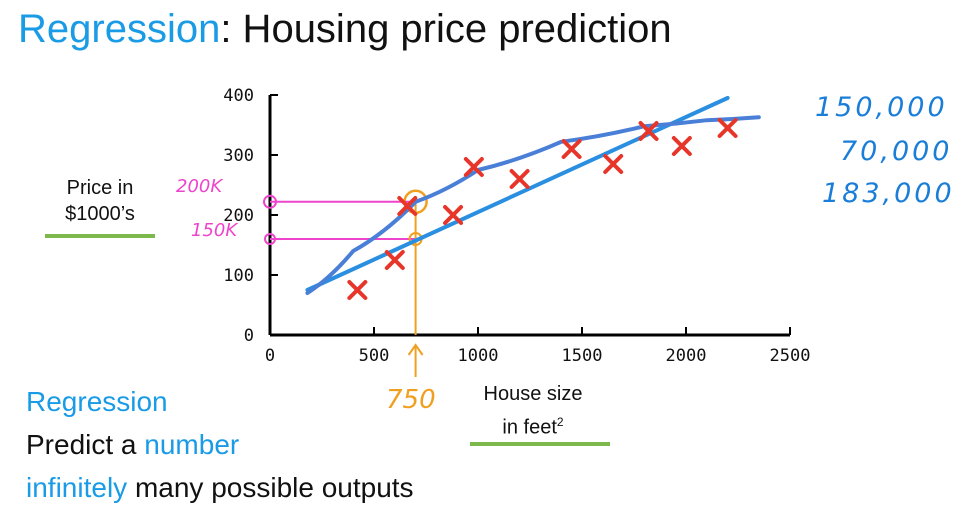 This screenshot has width=964, height=512. Describe the element at coordinates (790, 356) in the screenshot. I see `x-tick-label: 2500` at that location.